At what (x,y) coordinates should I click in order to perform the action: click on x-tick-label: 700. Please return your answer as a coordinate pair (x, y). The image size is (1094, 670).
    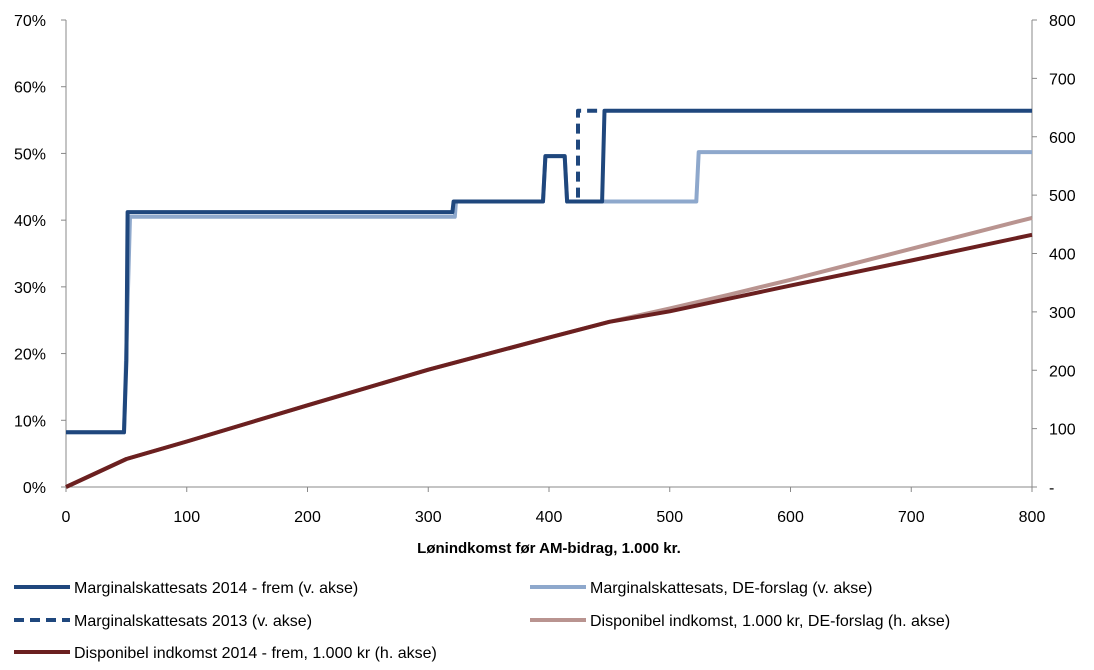
    Looking at the image, I should click on (911, 517).